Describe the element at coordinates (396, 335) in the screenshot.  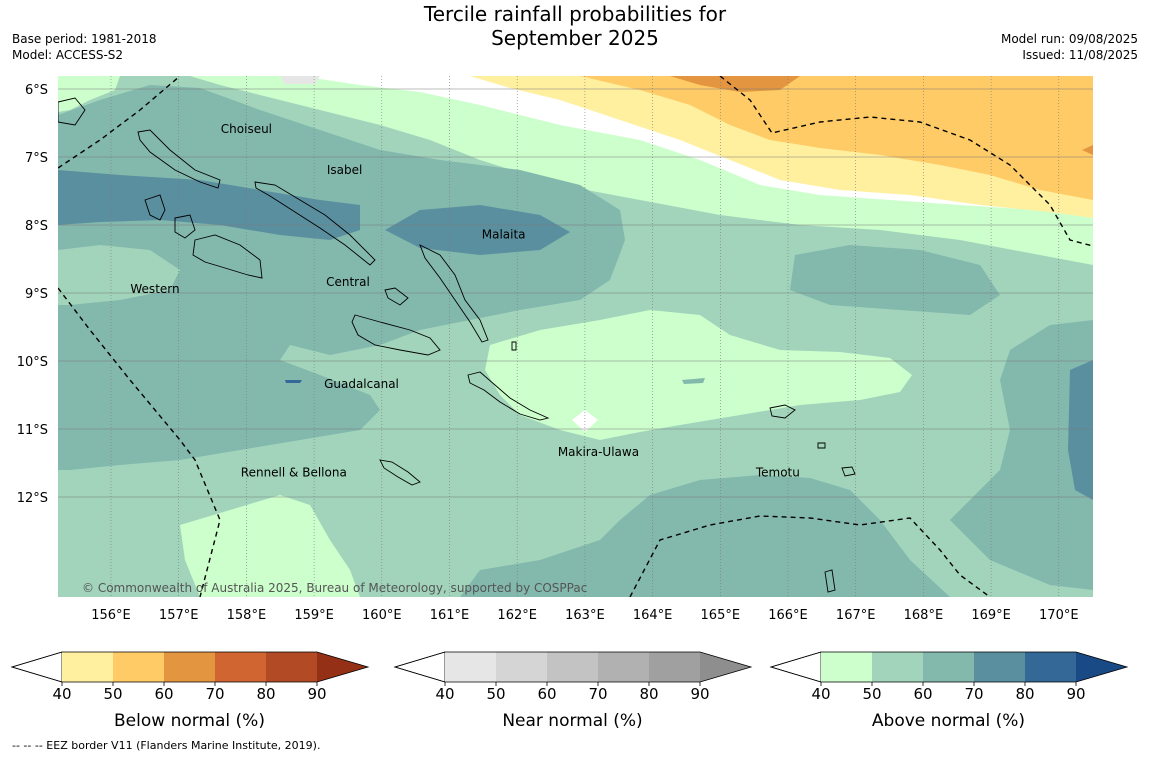
I see `guadalcanal-island-outline` at that location.